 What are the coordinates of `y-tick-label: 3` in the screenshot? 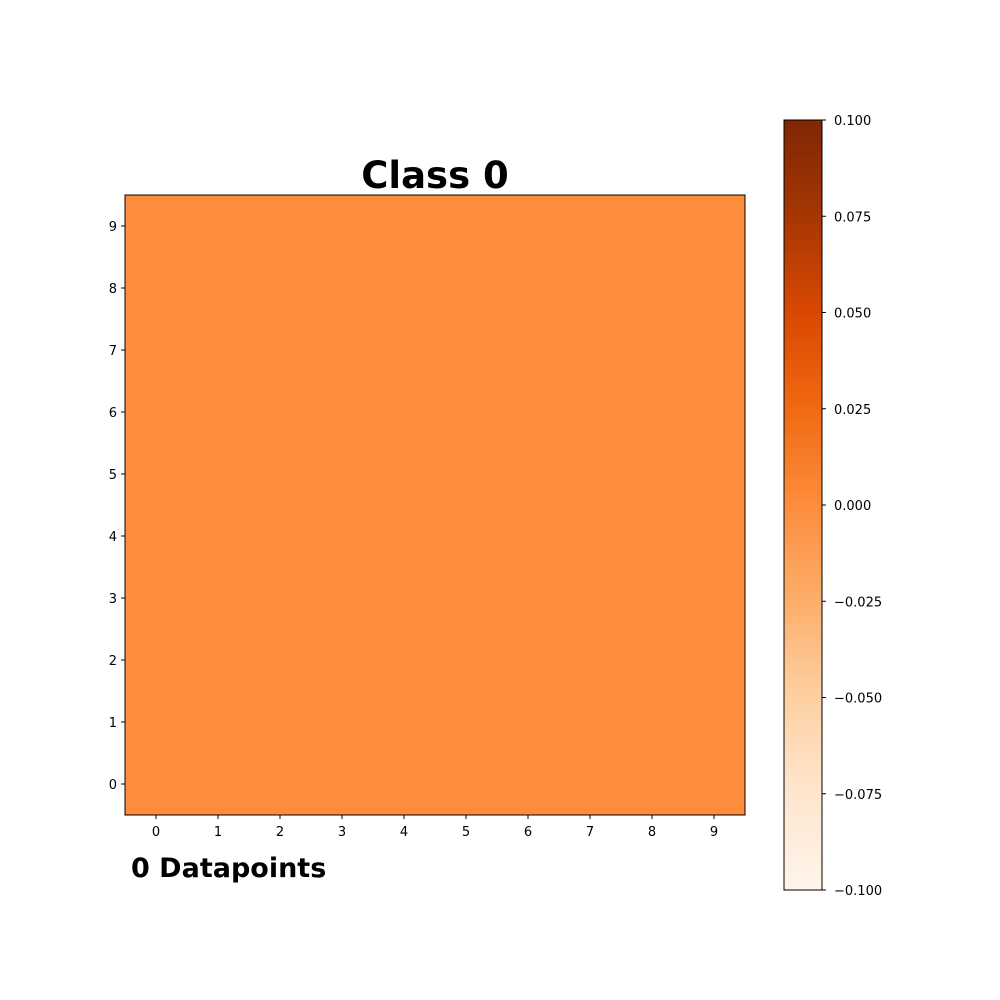 It's located at (113, 599).